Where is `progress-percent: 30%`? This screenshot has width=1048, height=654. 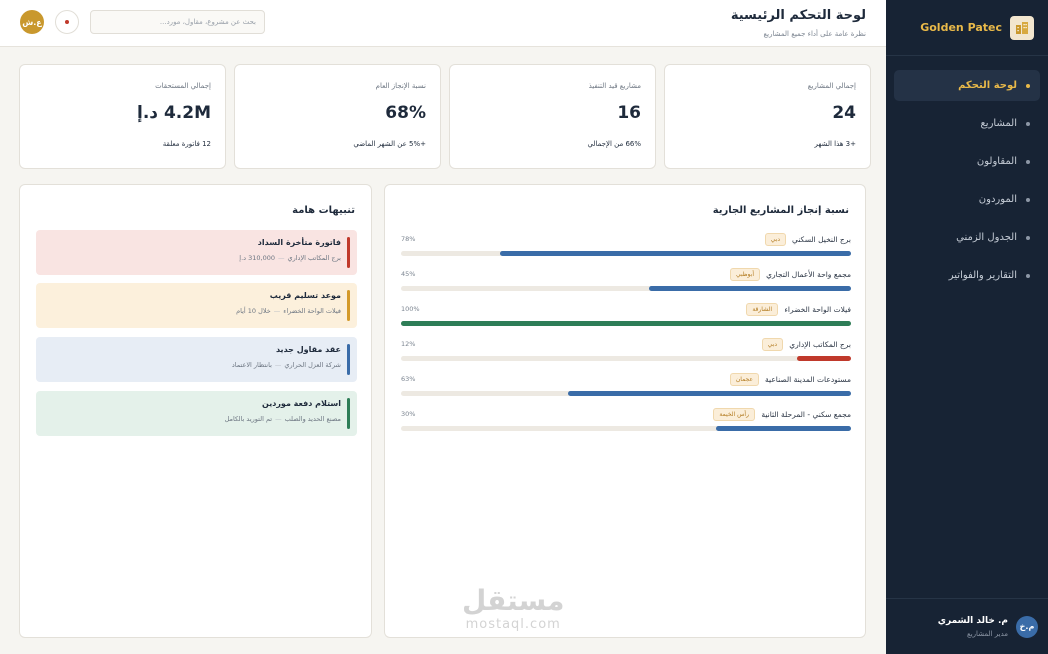 progress-percent: 30% is located at coordinates (408, 414).